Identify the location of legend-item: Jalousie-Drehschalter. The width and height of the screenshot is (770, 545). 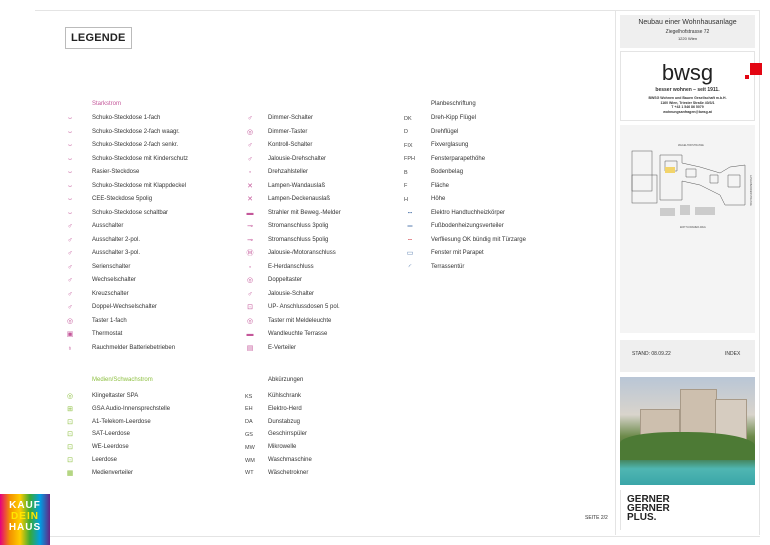
(297, 158).